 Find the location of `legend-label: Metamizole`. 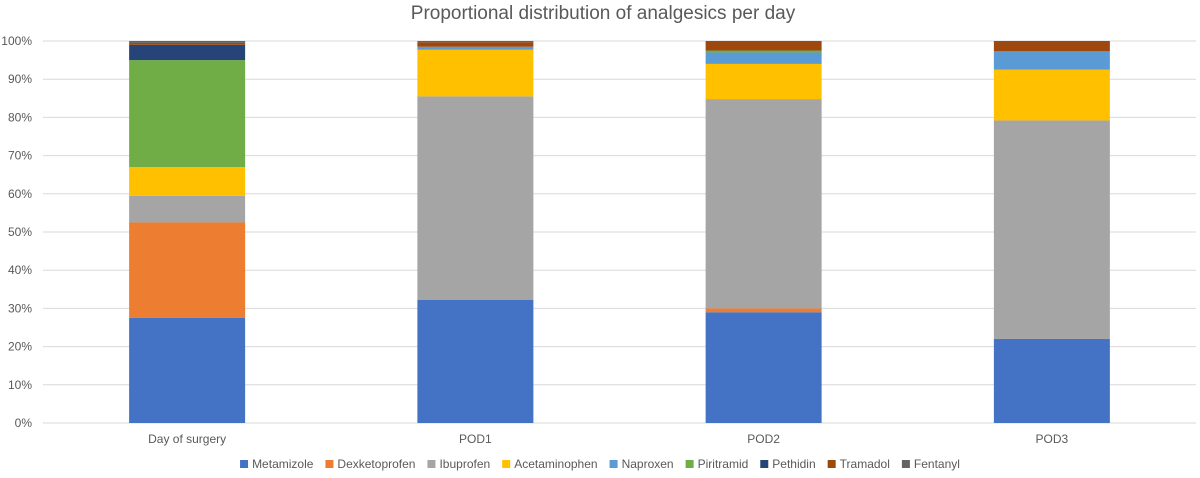

legend-label: Metamizole is located at coordinates (283, 464).